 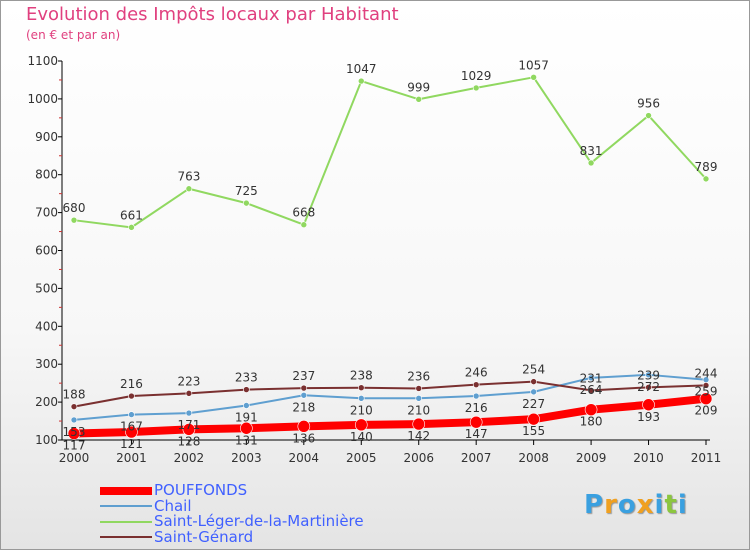 What do you see at coordinates (131, 458) in the screenshot?
I see `x-tick-label: 2001` at bounding box center [131, 458].